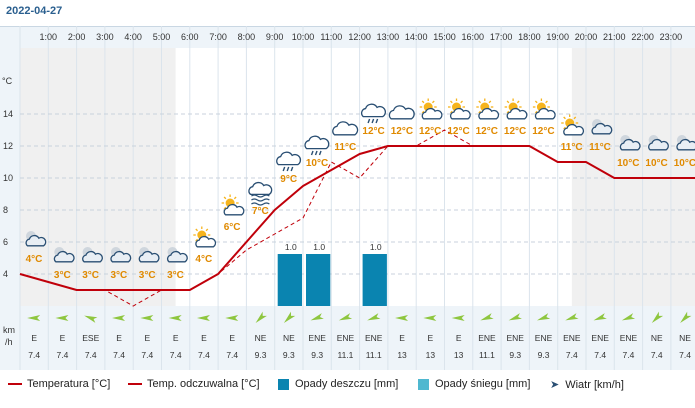  What do you see at coordinates (8, 178) in the screenshot?
I see `y-tick-label: 10` at bounding box center [8, 178].